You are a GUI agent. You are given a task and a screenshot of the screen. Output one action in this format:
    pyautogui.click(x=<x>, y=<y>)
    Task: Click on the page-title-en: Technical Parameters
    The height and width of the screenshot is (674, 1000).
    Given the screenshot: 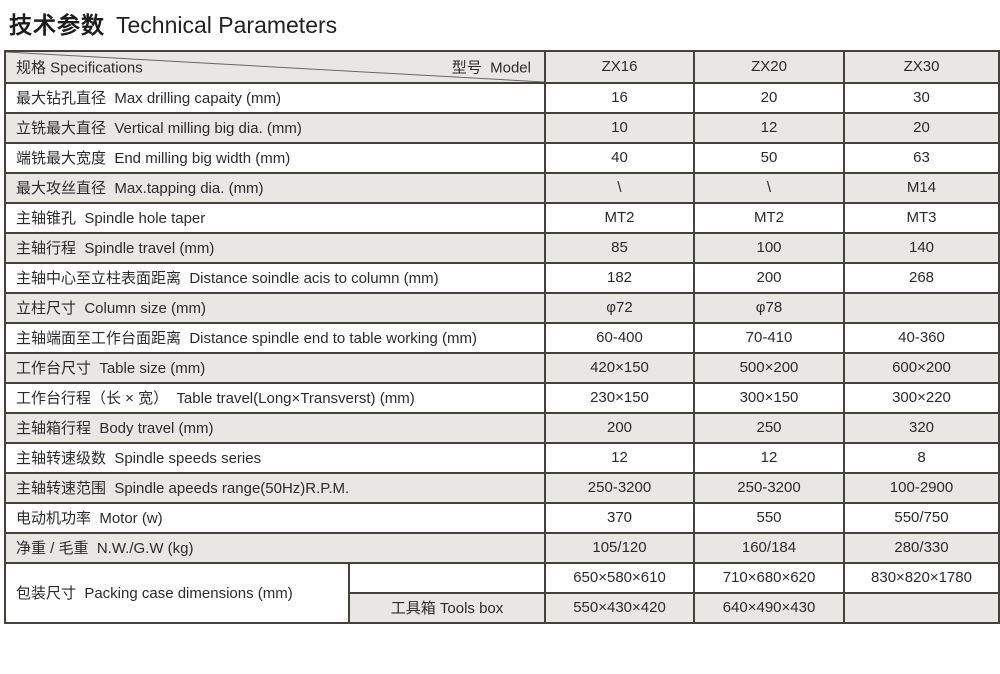 What is the action you would take?
    pyautogui.click(x=227, y=25)
    